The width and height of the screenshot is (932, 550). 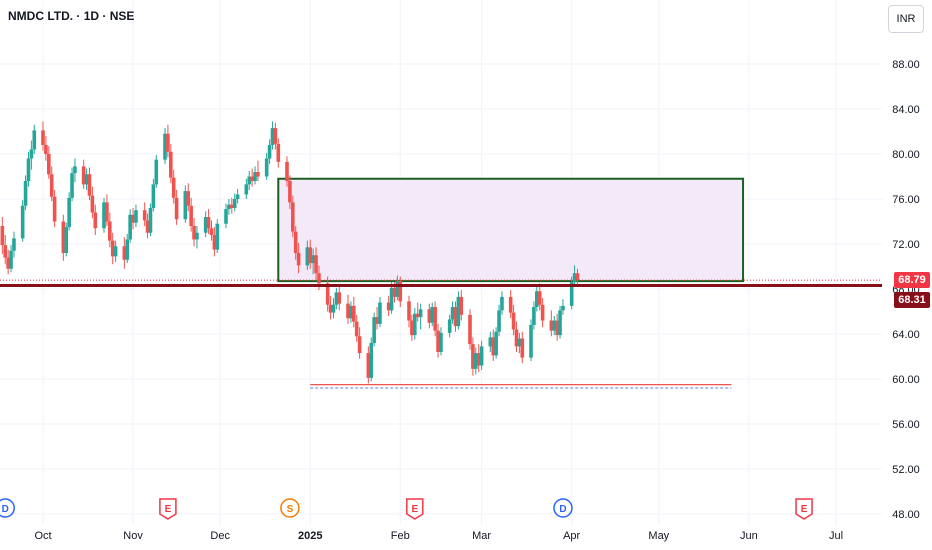 What do you see at coordinates (71, 16) in the screenshot?
I see `symbol-title: NMDC LTD. · 1D · NSE` at bounding box center [71, 16].